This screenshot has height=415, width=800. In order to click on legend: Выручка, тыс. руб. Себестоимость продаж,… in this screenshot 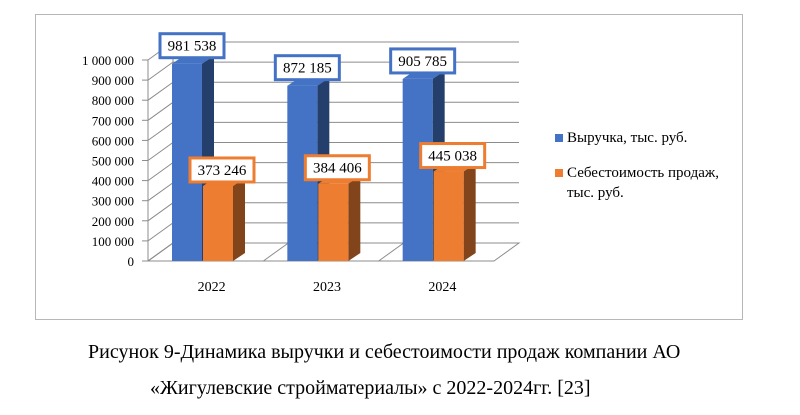, I will do `click(645, 173)`.